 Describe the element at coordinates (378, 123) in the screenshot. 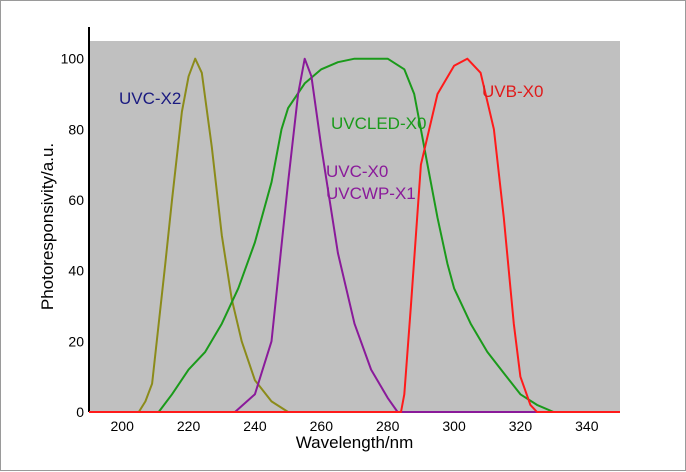

I see `series-label: UVCLED-X0` at that location.